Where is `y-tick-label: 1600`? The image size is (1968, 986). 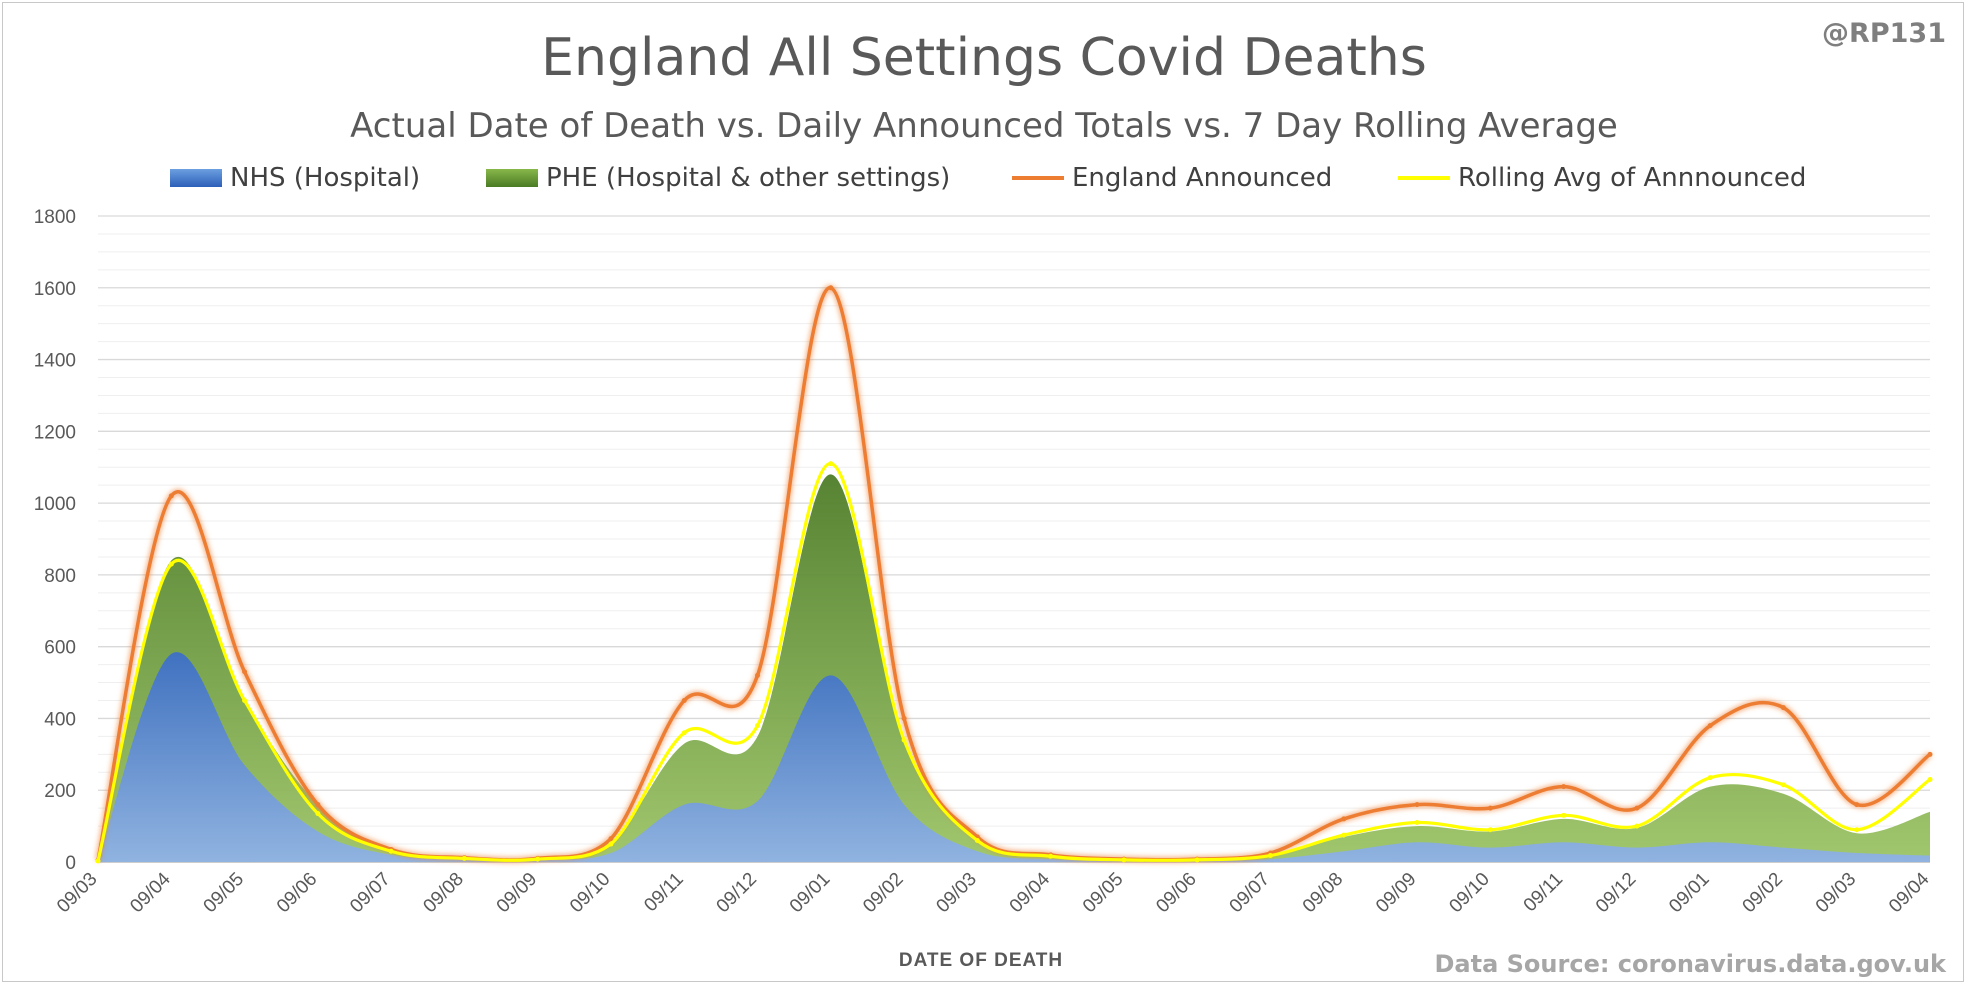
y-tick-label: 1600 is located at coordinates (55, 289).